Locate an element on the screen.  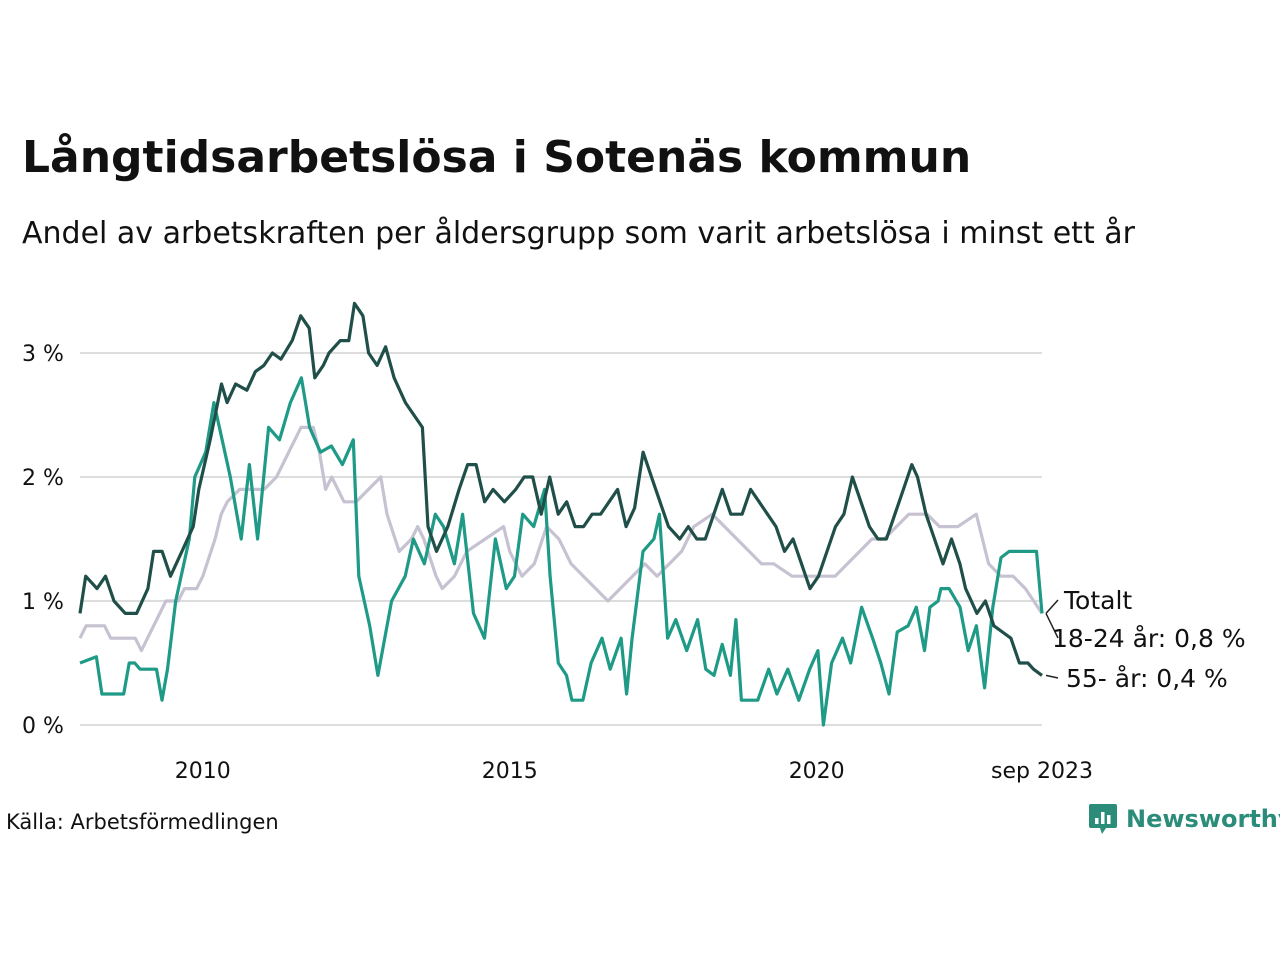
y-axis-ticks: 0 % 1 % 2 % 3 % is located at coordinates (43, 540).